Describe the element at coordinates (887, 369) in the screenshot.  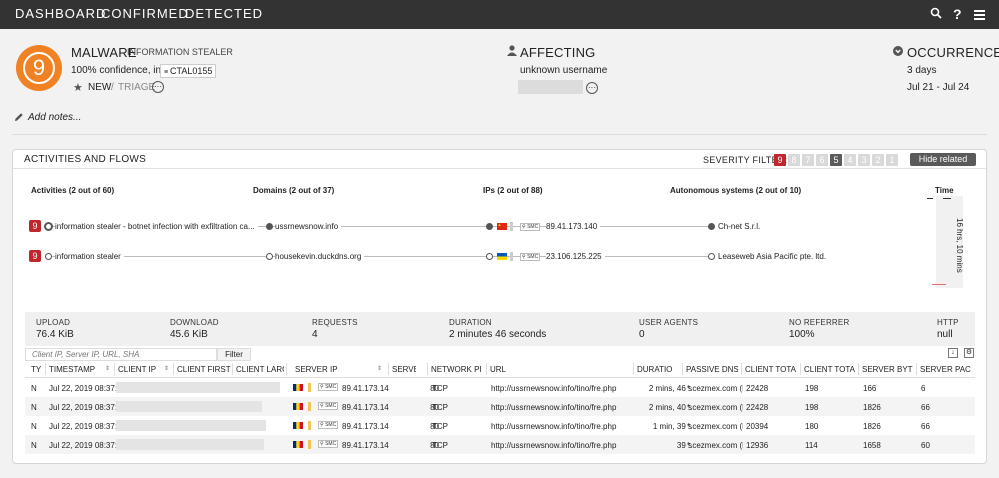
I see `col-server-bytes: SERVER BYT` at that location.